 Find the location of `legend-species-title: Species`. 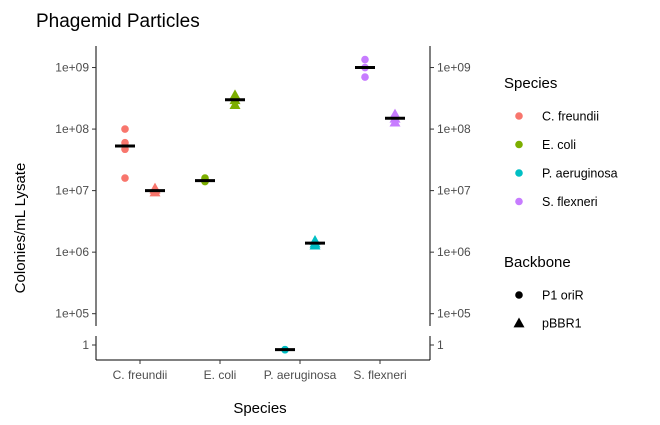

legend-species-title: Species is located at coordinates (530, 83).